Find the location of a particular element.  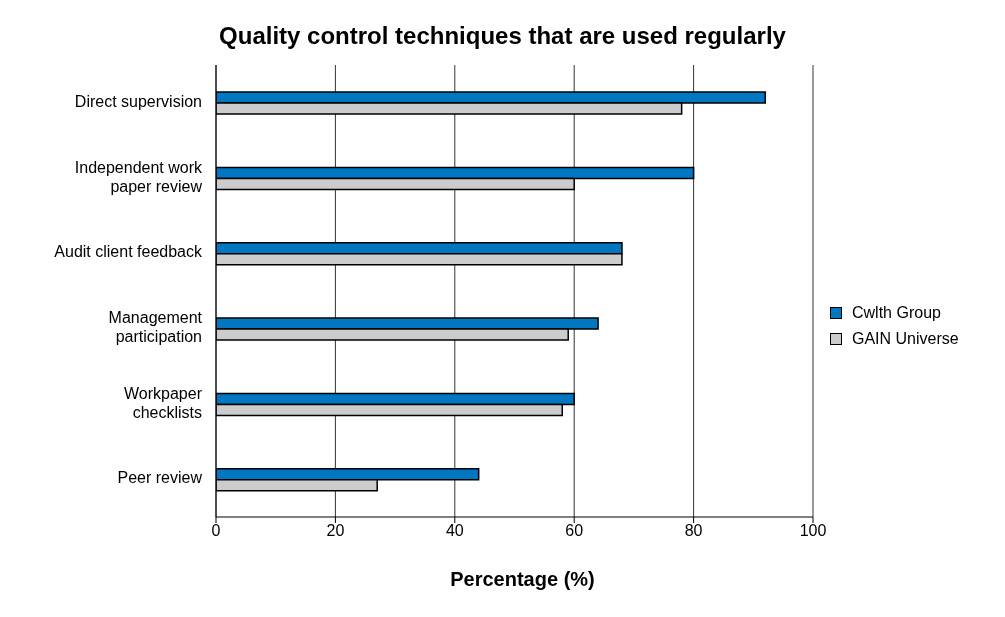

x-tick-label: 80 is located at coordinates (693, 531).